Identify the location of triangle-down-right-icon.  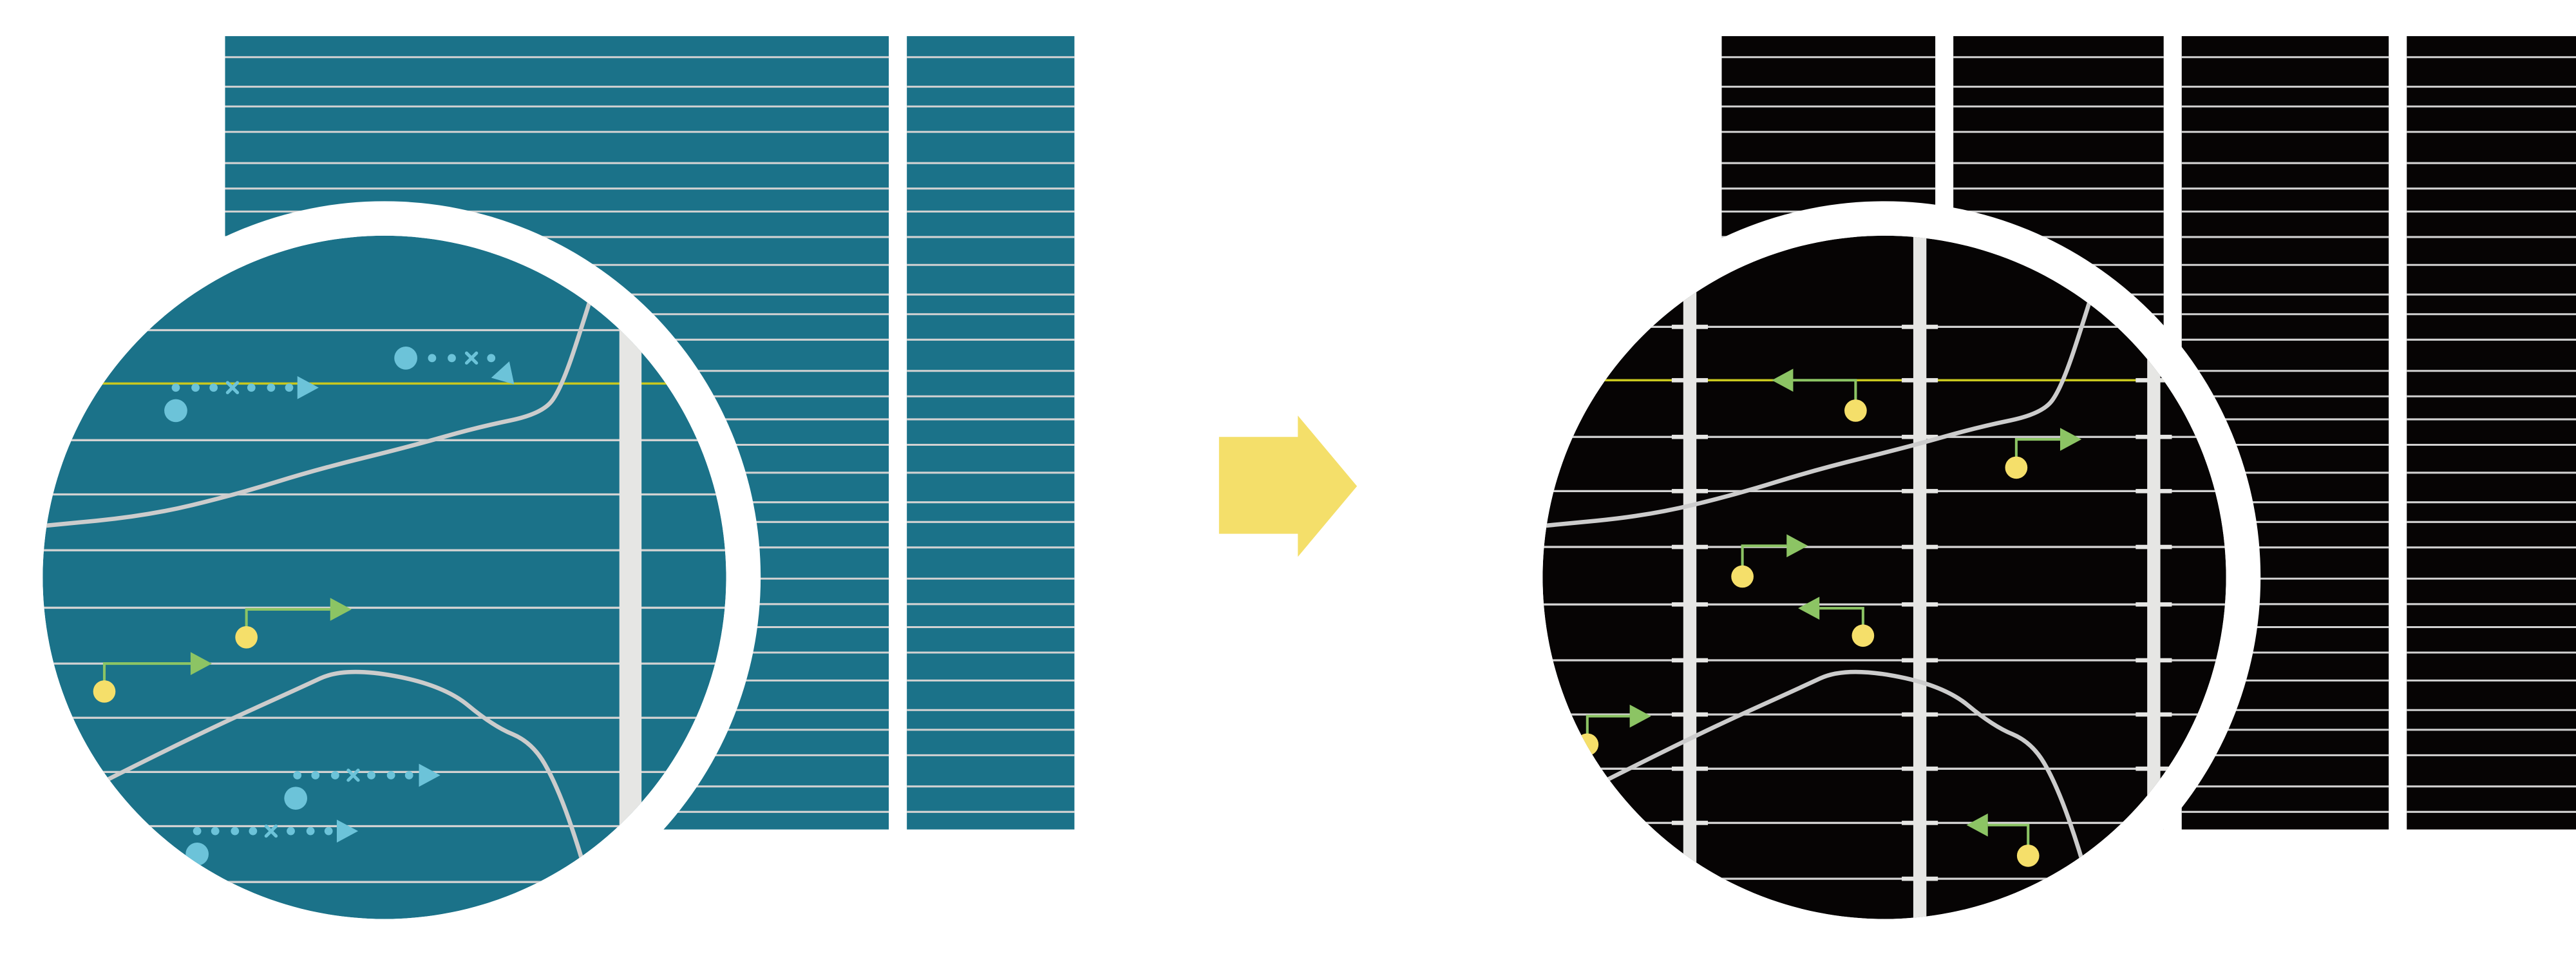
(503, 373).